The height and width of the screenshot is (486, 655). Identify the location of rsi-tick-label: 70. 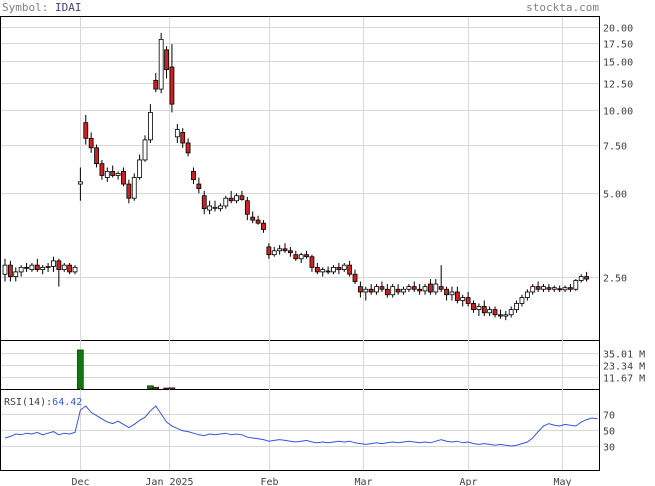
(609, 416).